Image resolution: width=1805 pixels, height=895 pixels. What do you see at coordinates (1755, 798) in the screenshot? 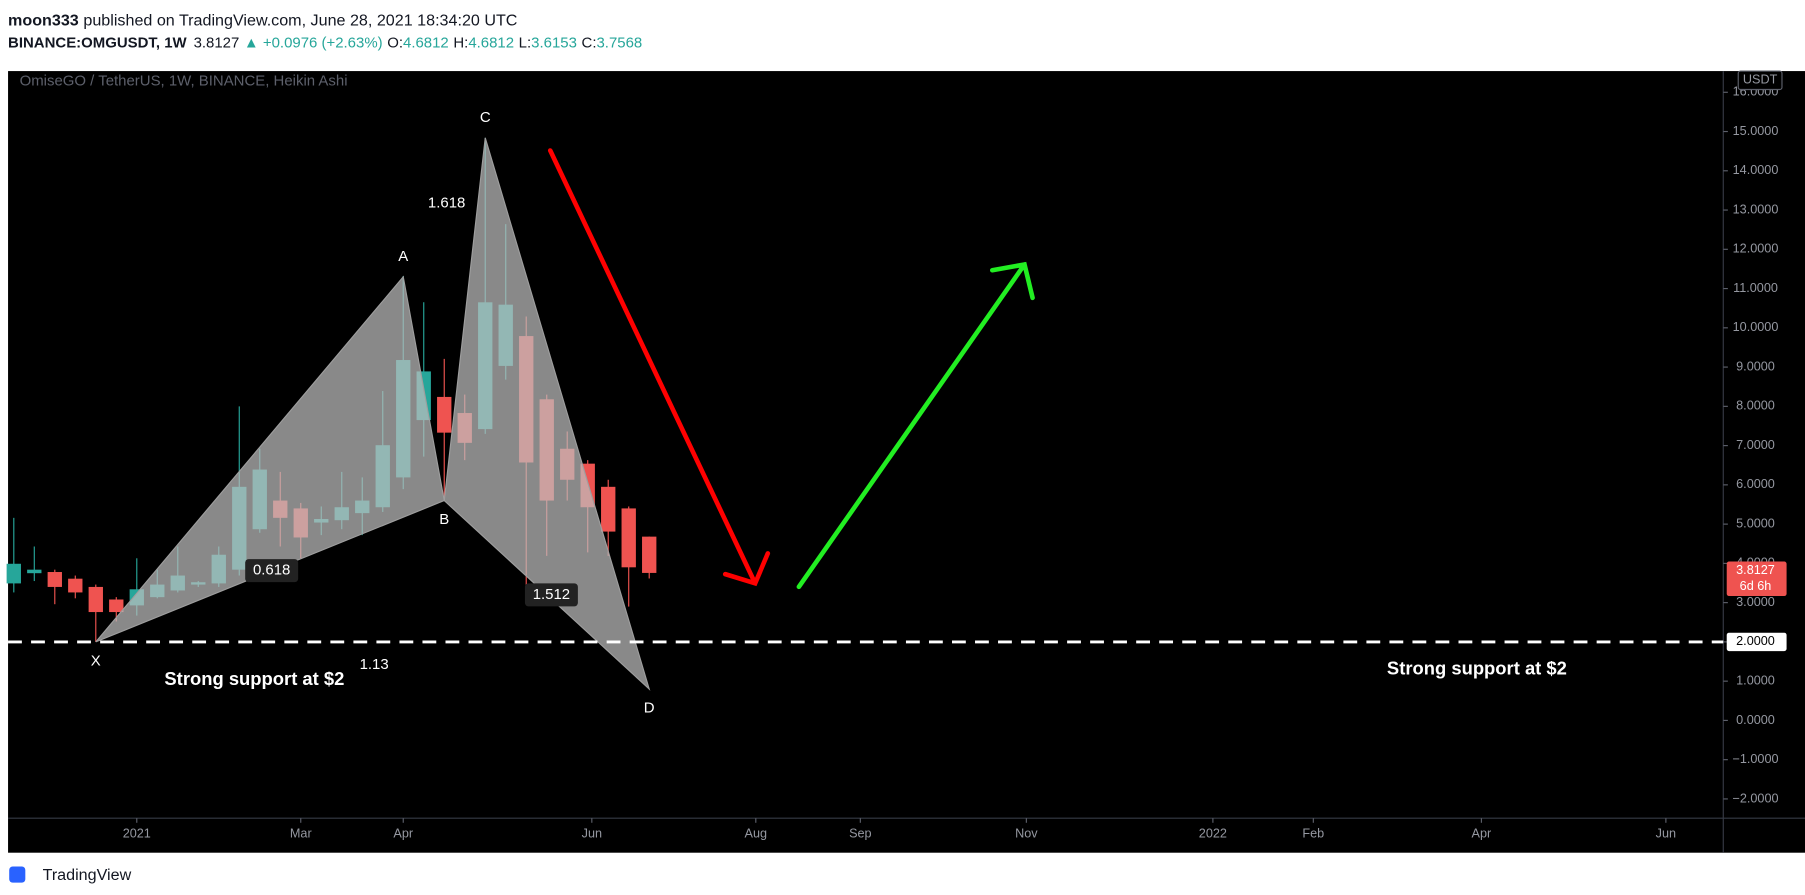
I see `y-tick-label: −2.0000` at bounding box center [1755, 798].